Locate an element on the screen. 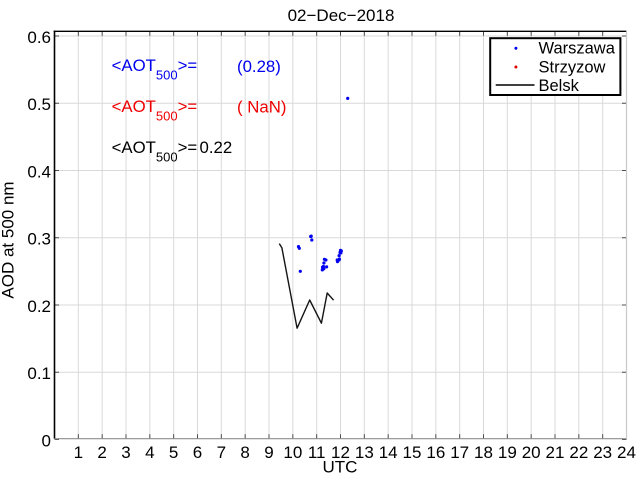 The image size is (640, 480). svg-text: 21 is located at coordinates (555, 452).